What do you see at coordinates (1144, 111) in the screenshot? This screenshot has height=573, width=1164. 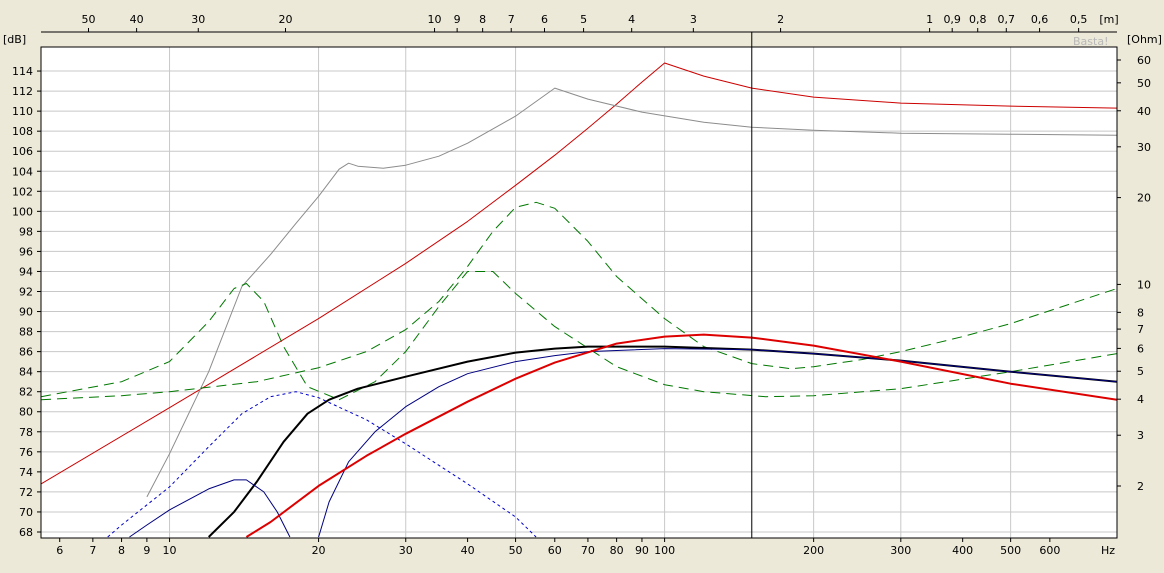 I see `y2-tick-label: 40` at bounding box center [1144, 111].